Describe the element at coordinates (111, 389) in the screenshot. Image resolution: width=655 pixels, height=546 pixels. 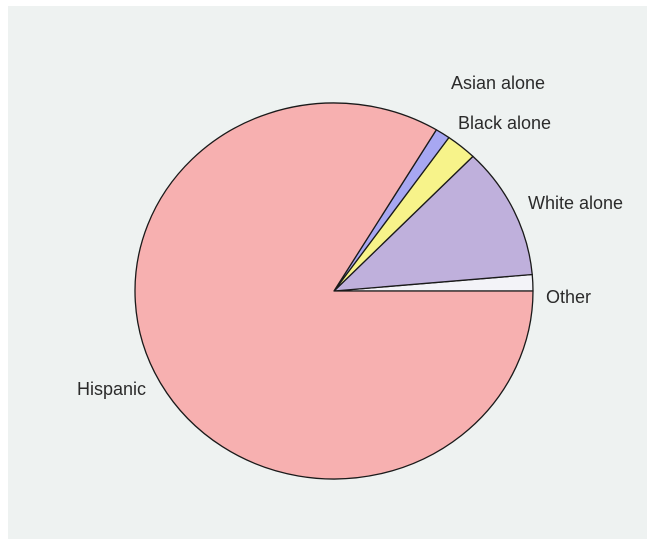
I see `pie-label-hispanic: Hispanic` at that location.